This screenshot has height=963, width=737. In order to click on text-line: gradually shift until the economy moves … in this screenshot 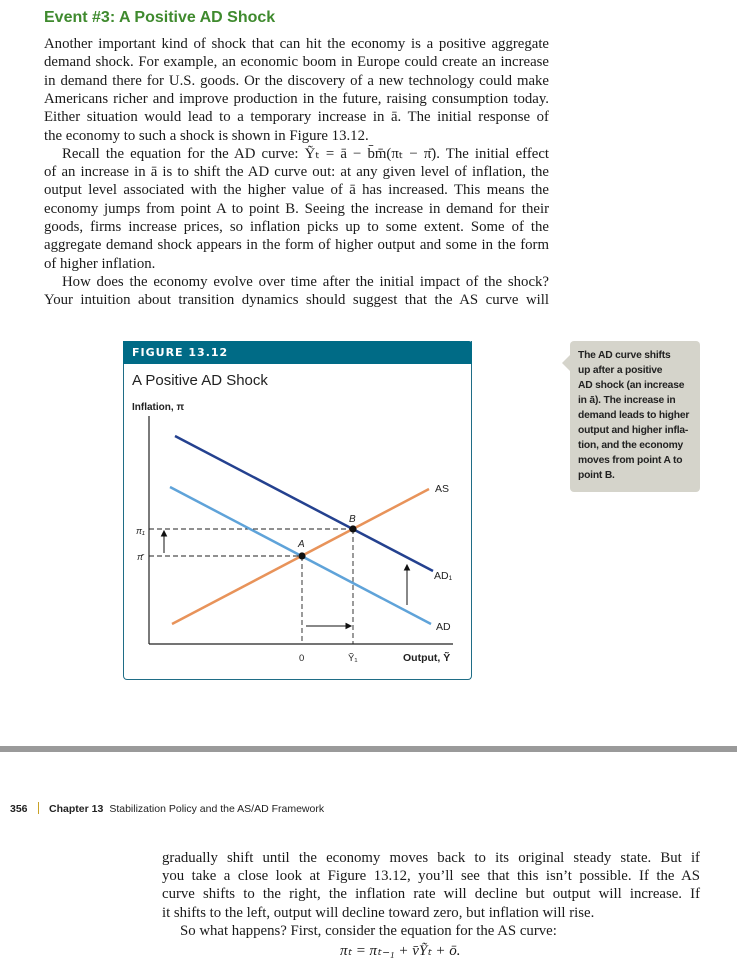, I will do `click(431, 858)`.